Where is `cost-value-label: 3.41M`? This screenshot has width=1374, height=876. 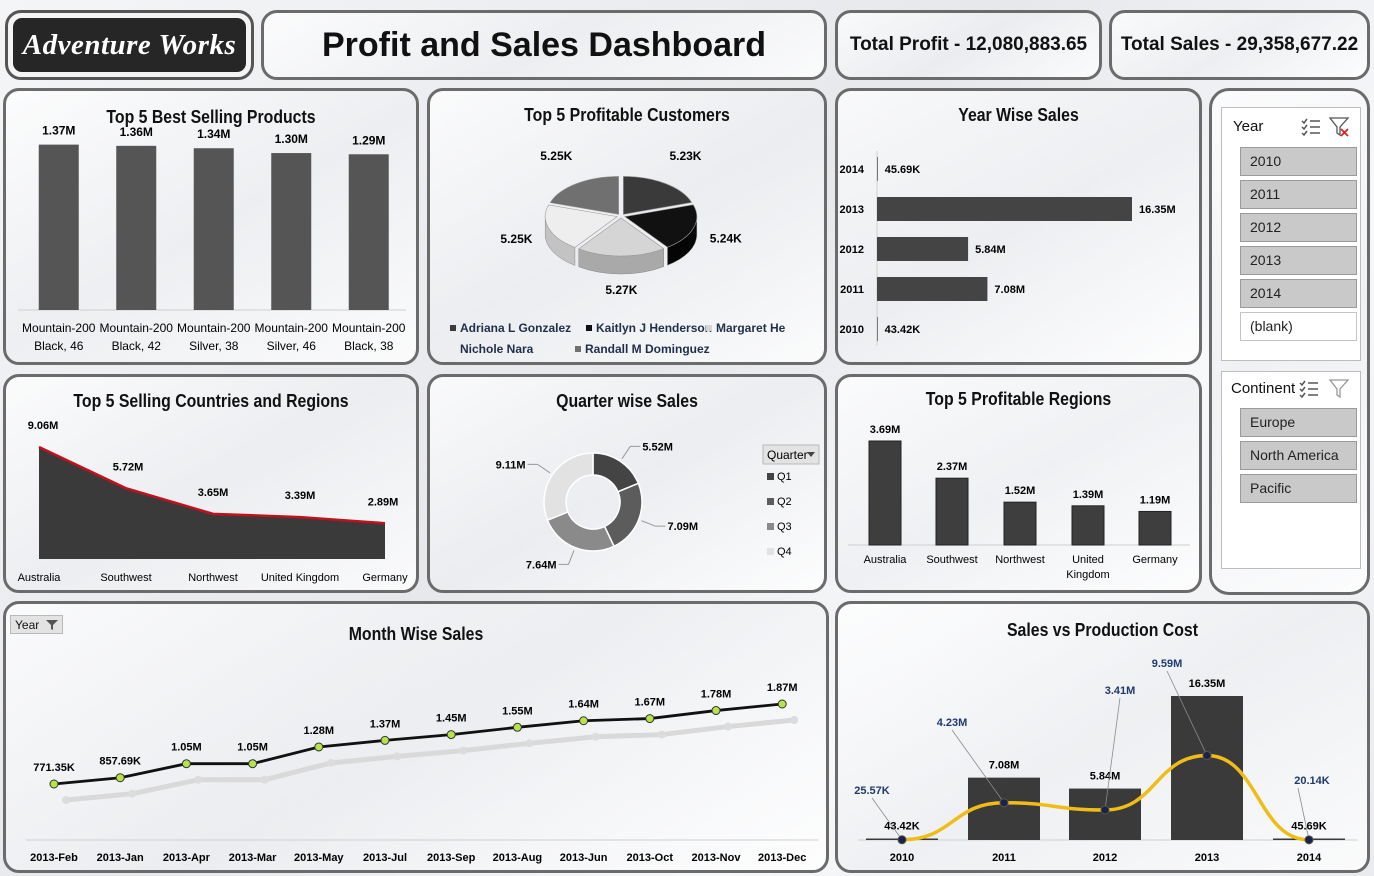
cost-value-label: 3.41M is located at coordinates (1120, 691).